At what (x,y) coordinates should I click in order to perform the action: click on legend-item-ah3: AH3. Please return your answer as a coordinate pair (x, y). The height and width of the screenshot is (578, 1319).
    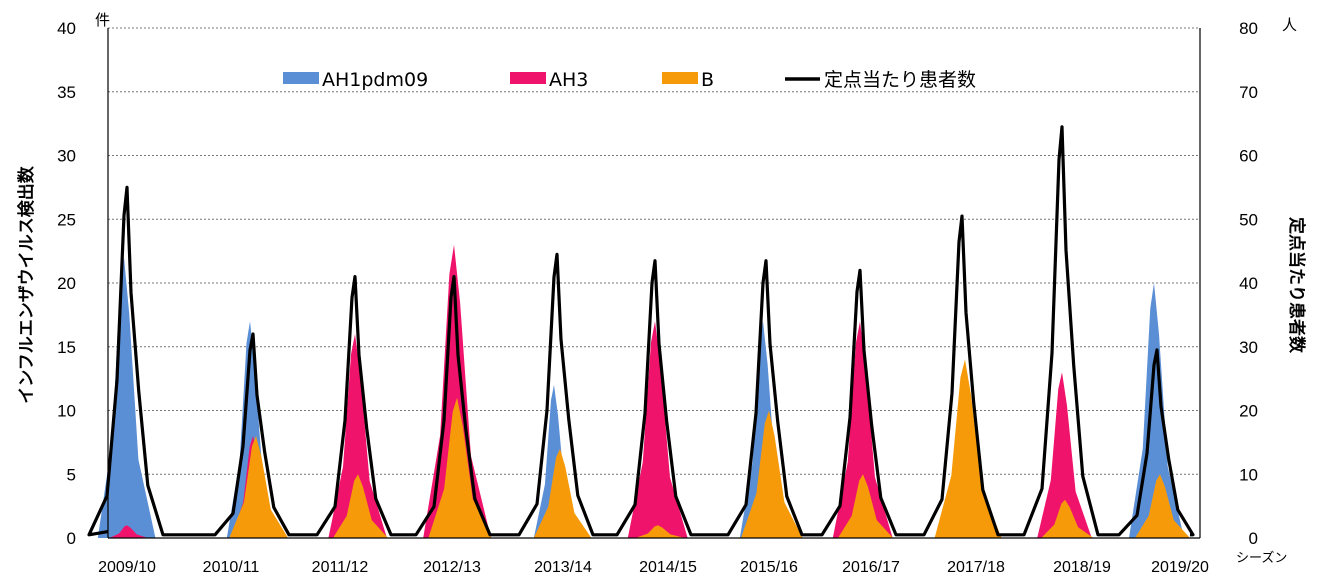
    Looking at the image, I should click on (549, 80).